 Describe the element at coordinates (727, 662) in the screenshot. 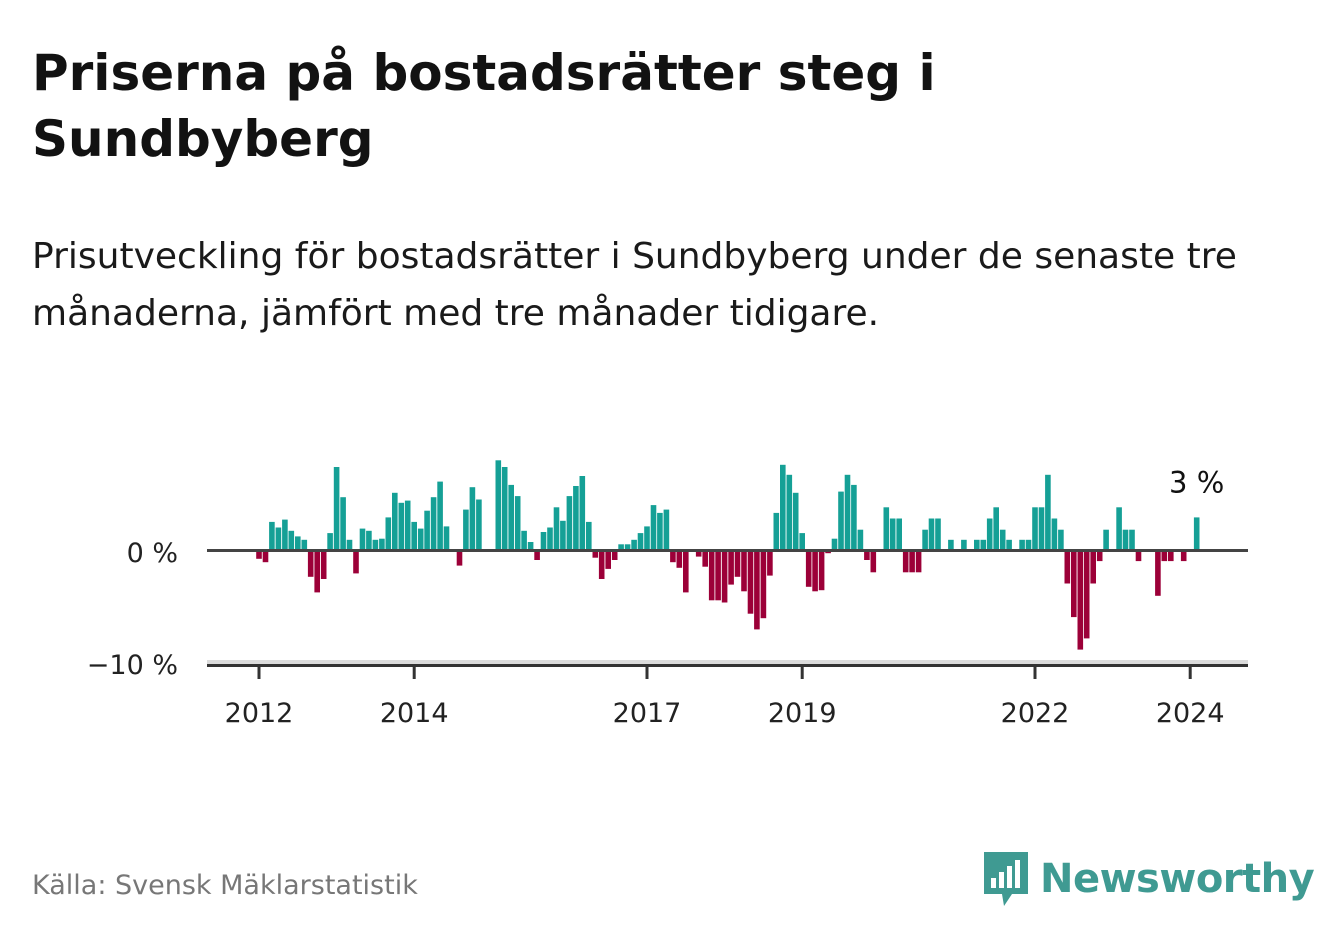

I see `gridline-minus10` at that location.